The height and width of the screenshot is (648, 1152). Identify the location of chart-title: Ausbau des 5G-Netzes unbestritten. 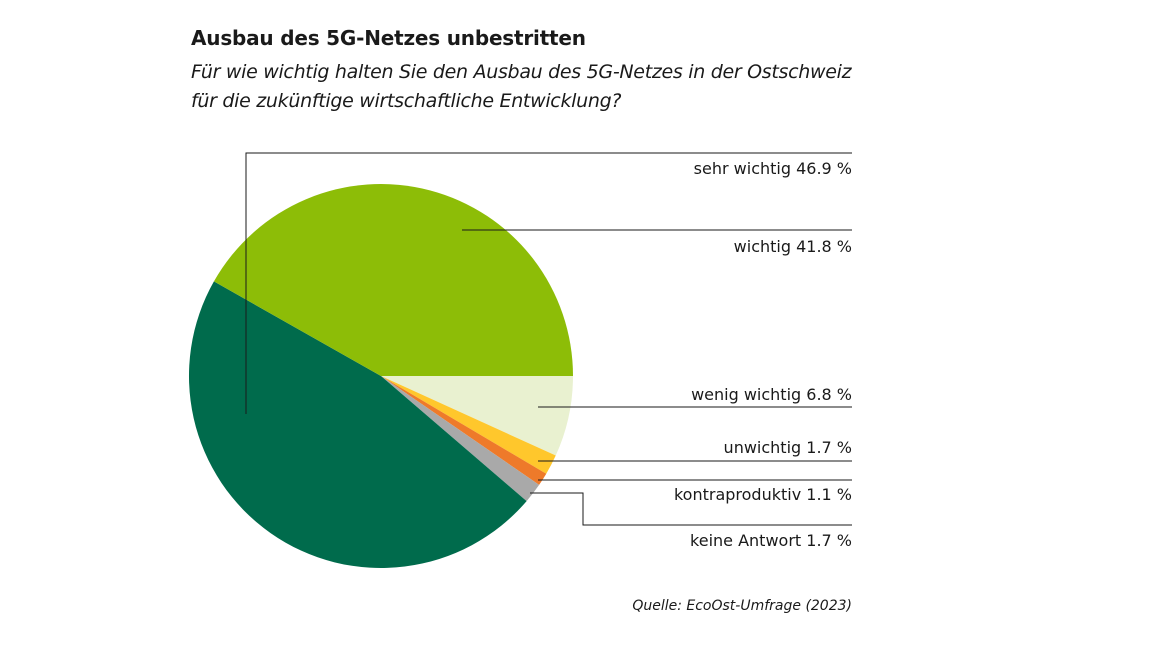
(388, 38).